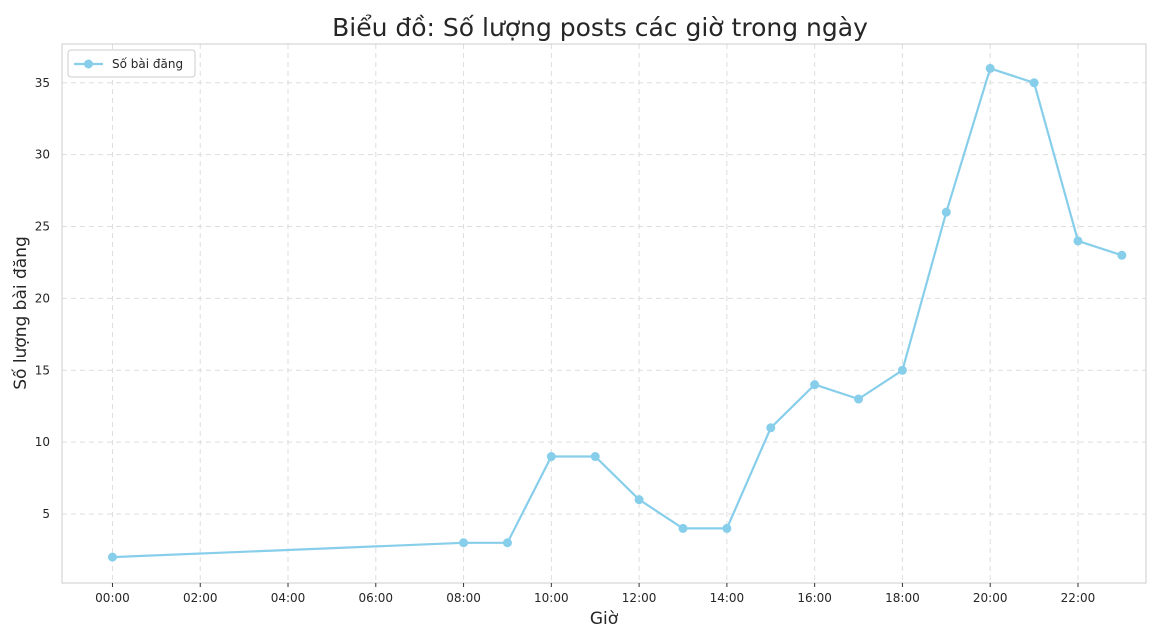  I want to click on y-axis-label: Số lượng bài đăng, so click(20, 313).